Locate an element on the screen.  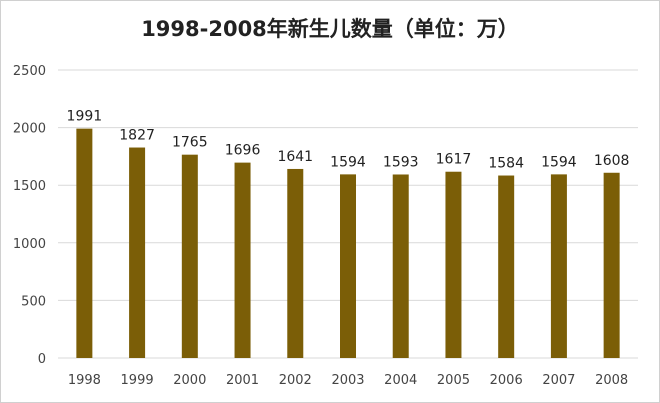
data-label: 1608 is located at coordinates (612, 161).